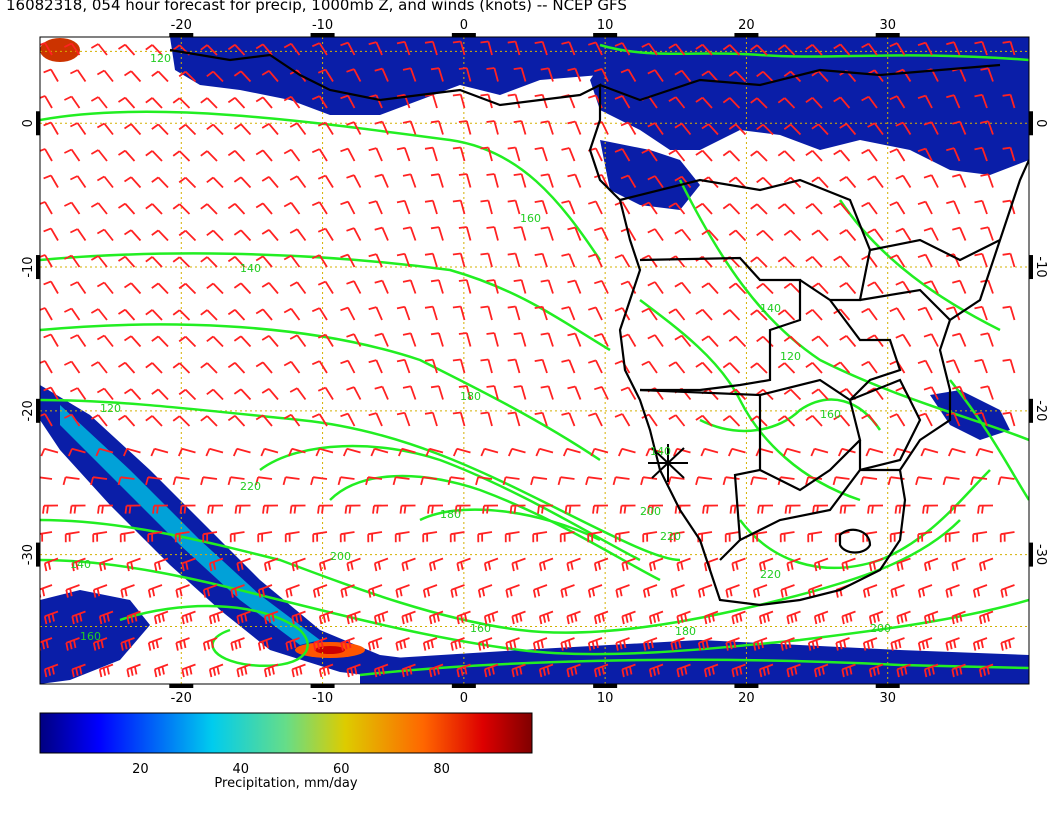 Image resolution: width=1056 pixels, height=816 pixels. What do you see at coordinates (700, 474) in the screenshot?
I see `border-namibia` at bounding box center [700, 474].